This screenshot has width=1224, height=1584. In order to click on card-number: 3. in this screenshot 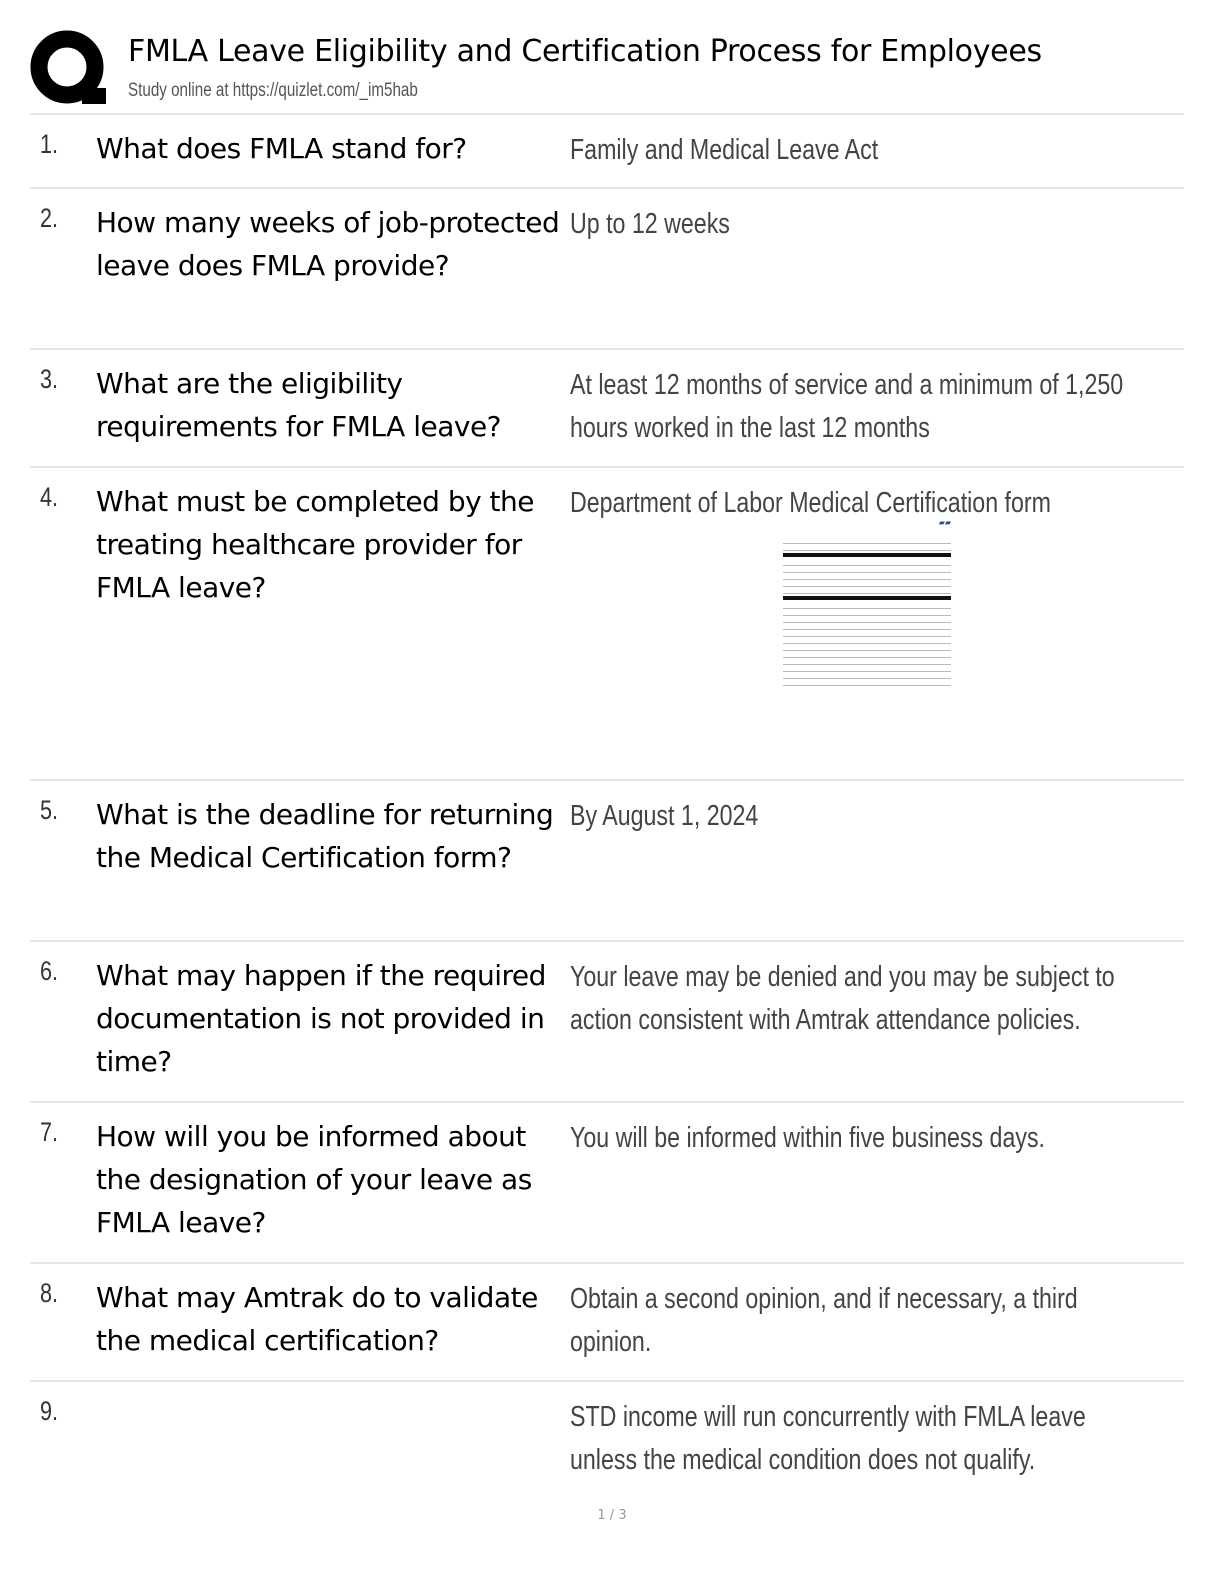, I will do `click(49, 379)`.